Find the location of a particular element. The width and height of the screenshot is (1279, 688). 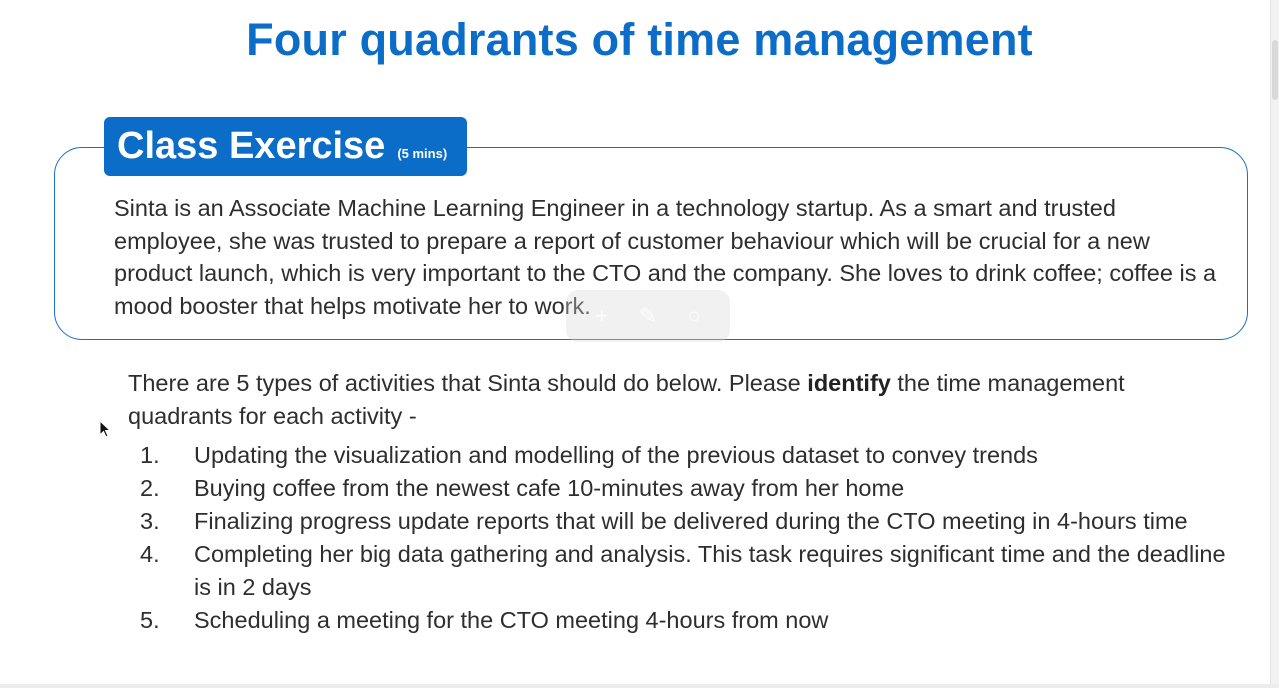

item-number: 1. is located at coordinates (150, 455).